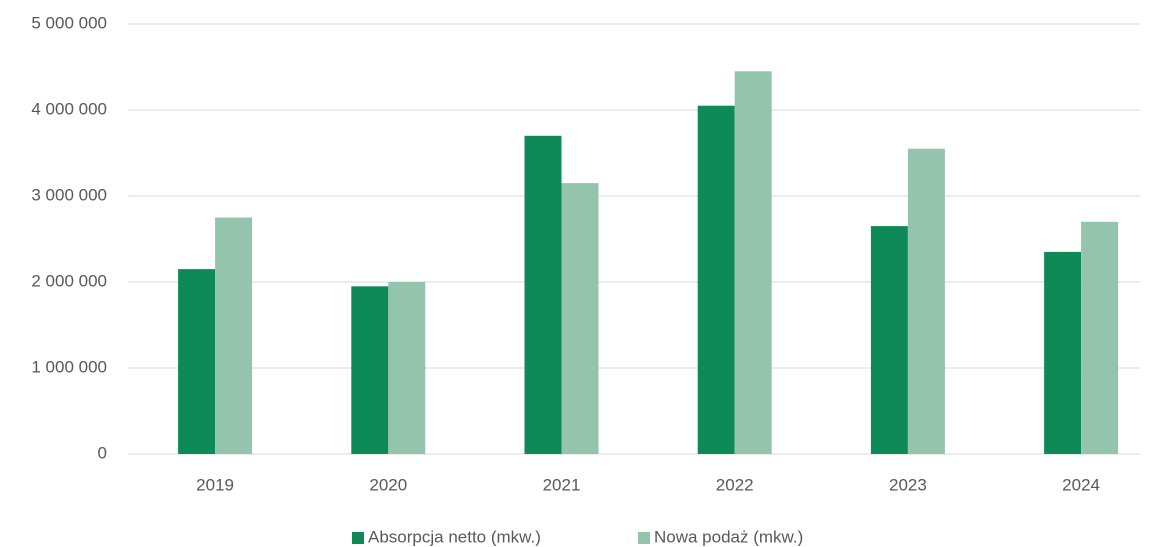 Image resolution: width=1157 pixels, height=547 pixels. I want to click on x-tick-label: 2020, so click(388, 484).